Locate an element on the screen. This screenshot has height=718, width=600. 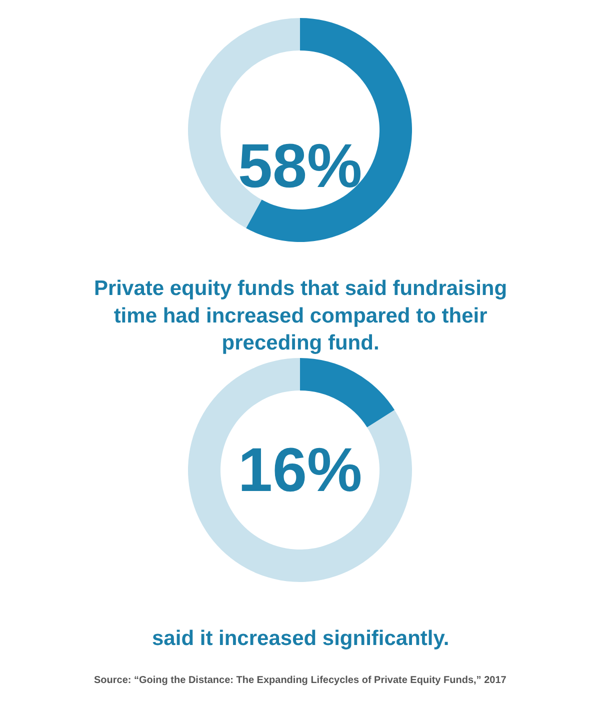
source-note: Source: “Going the Distance: The Expanding Lifecycles of Private Equity Funds,” 2017 is located at coordinates (300, 680).